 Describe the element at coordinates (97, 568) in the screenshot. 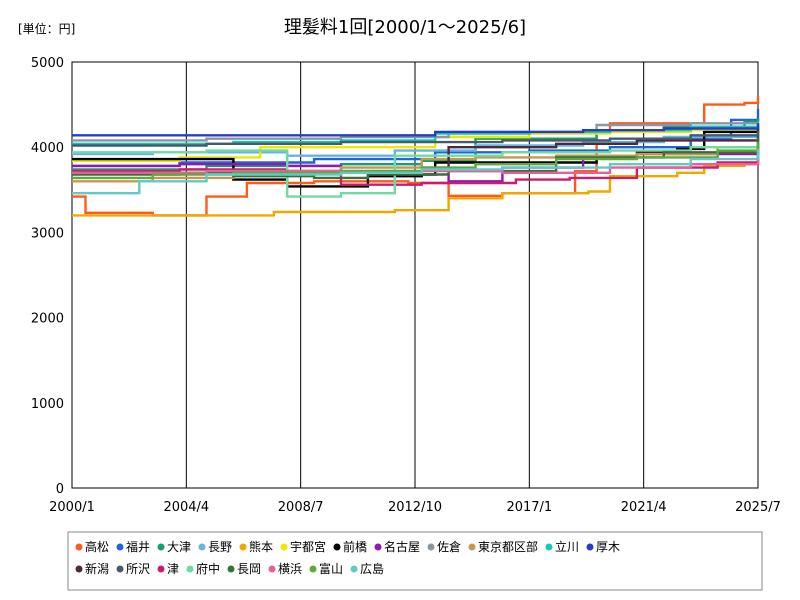

I see `legend-label: 新潟` at that location.